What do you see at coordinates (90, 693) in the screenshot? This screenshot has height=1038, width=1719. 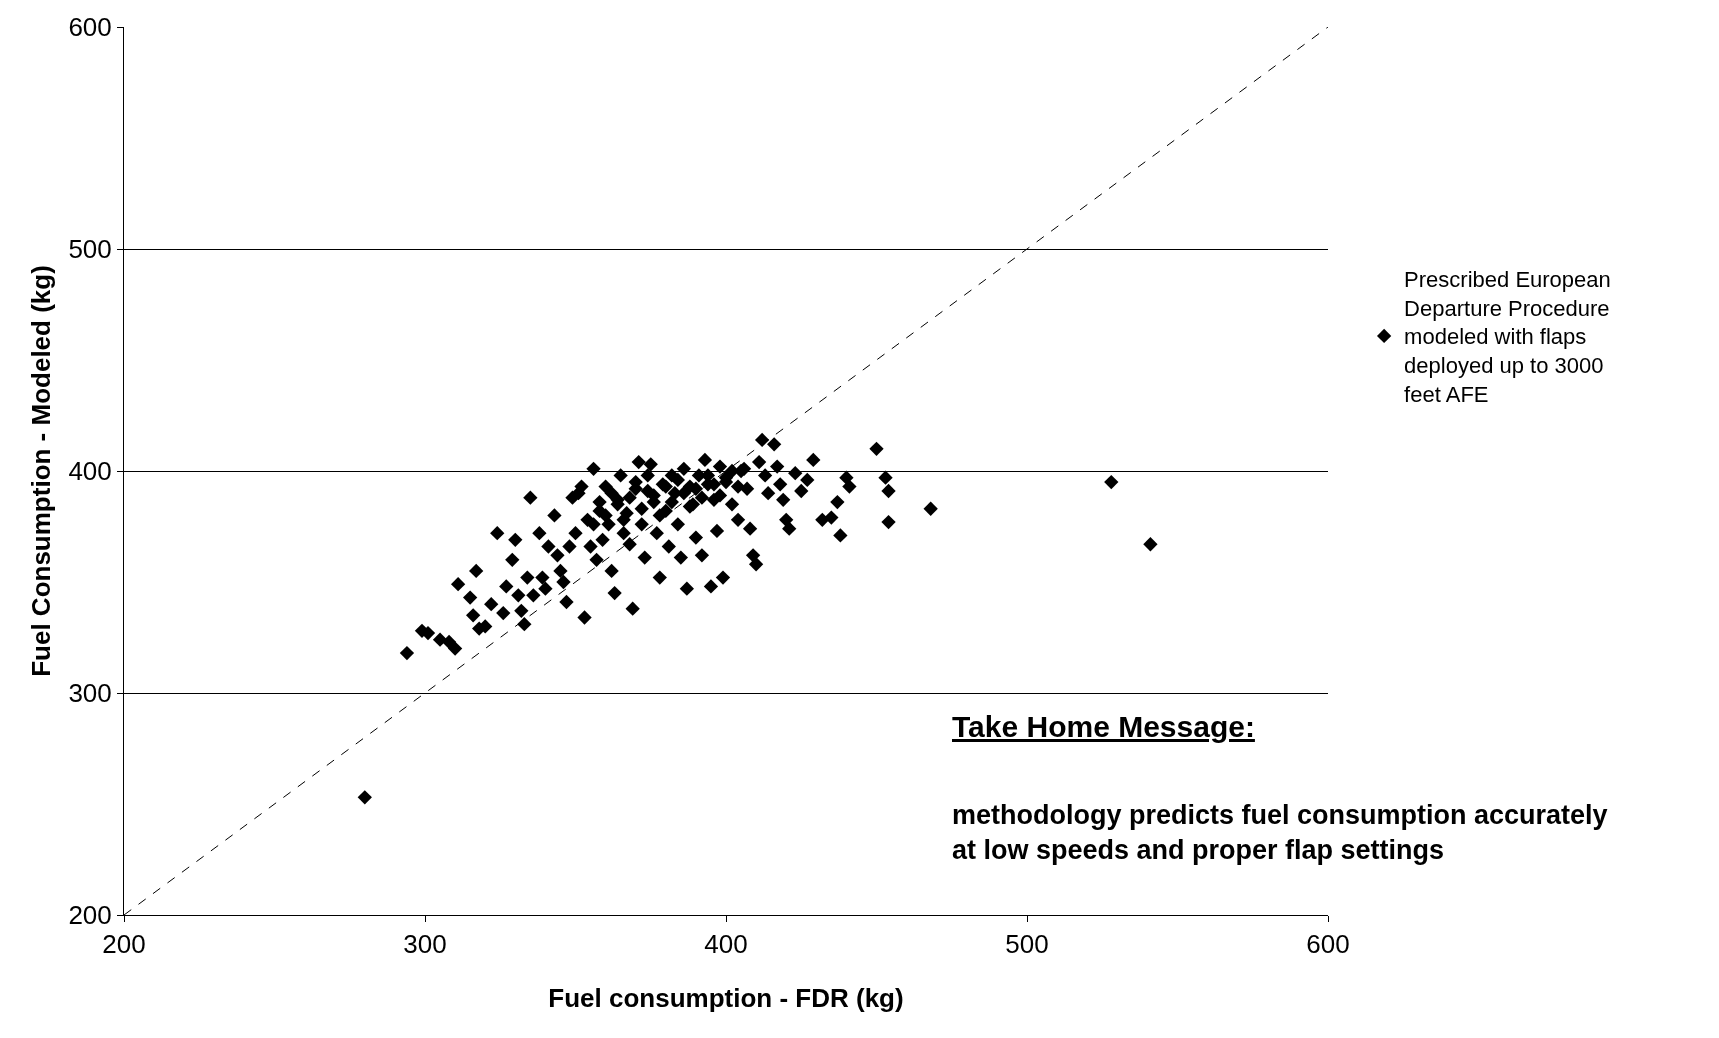 I see `y-tick-label: 300` at bounding box center [90, 693].